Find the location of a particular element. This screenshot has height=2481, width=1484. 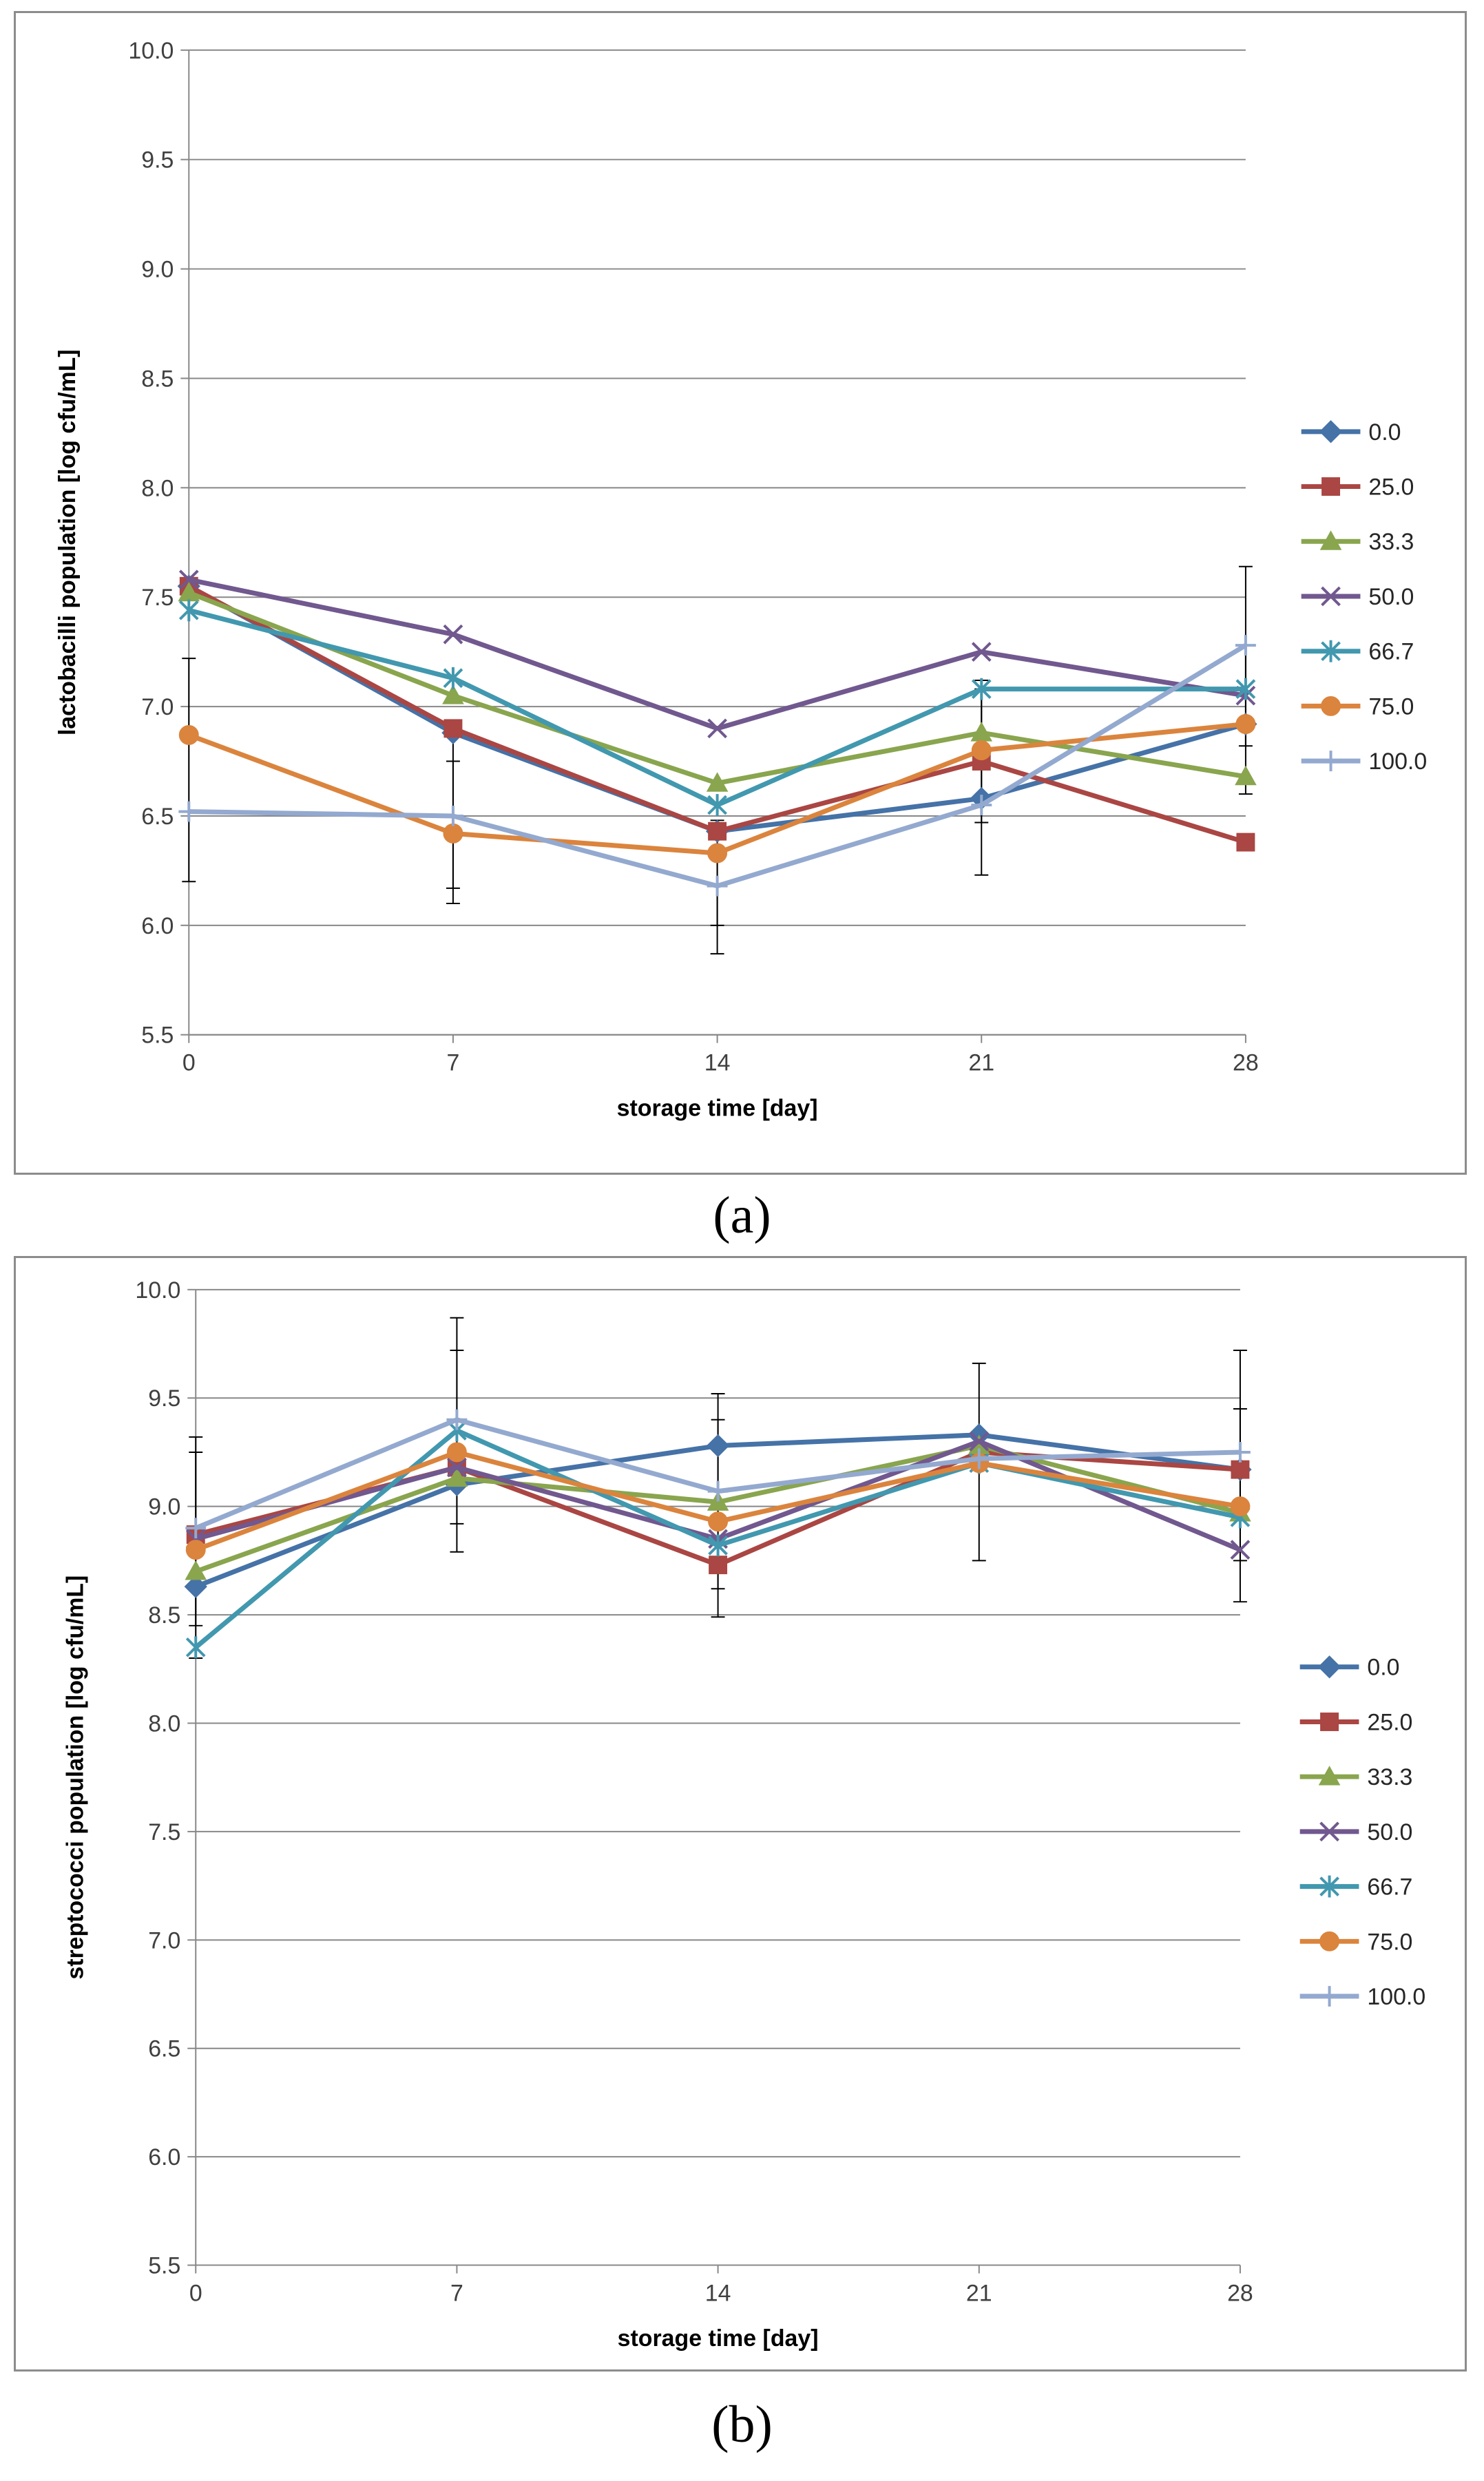

chart-b-y-tick-label: 8.5 is located at coordinates (164, 1615).